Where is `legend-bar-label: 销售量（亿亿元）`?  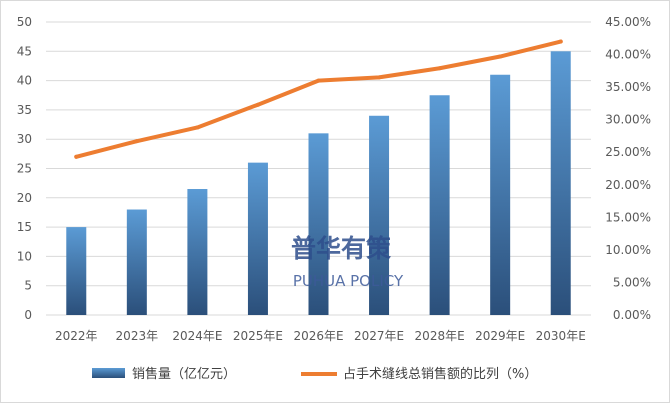 legend-bar-label: 销售量（亿亿元） is located at coordinates (184, 374).